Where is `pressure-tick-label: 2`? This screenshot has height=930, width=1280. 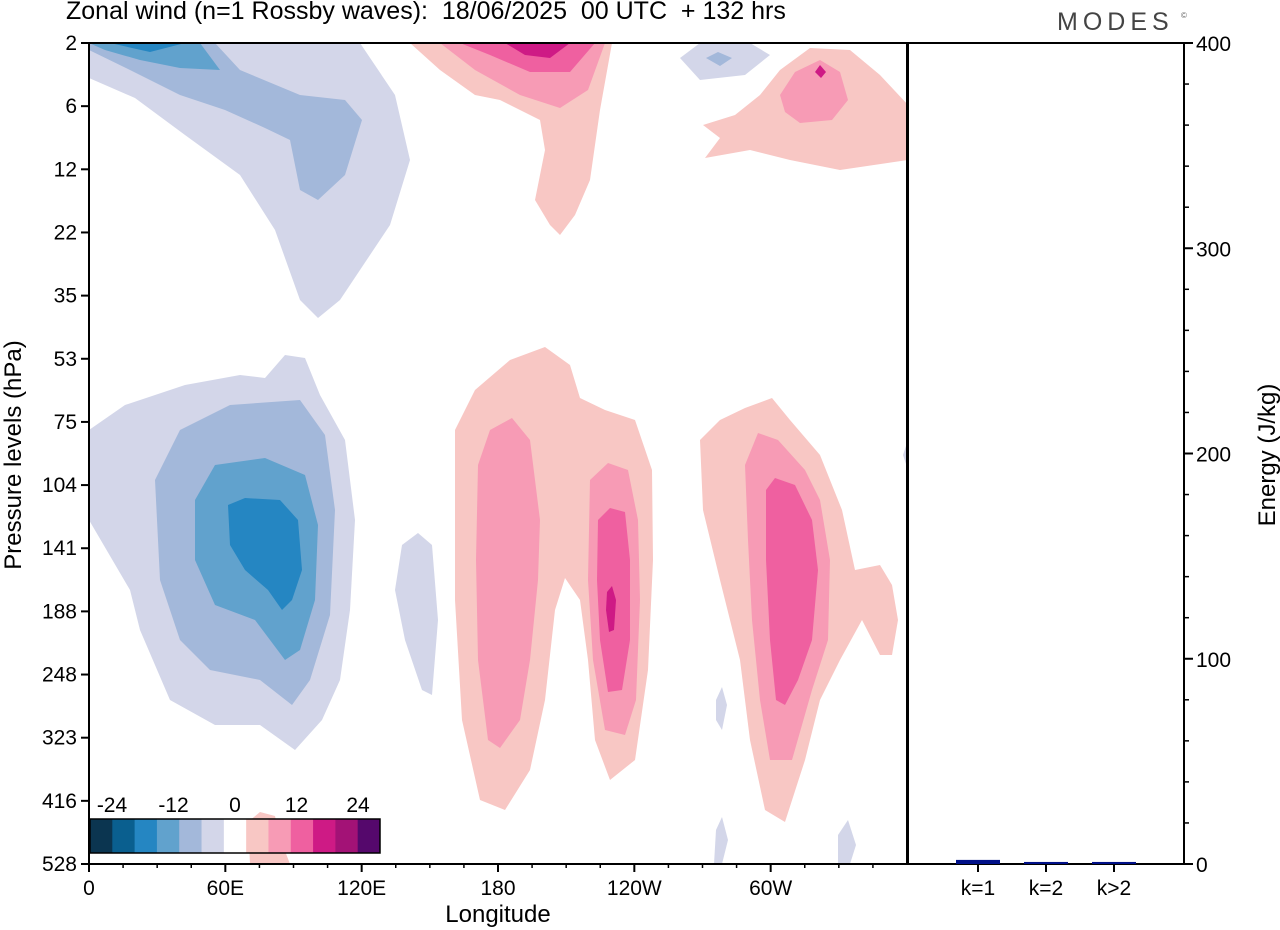
pressure-tick-label: 2 is located at coordinates (71, 43).